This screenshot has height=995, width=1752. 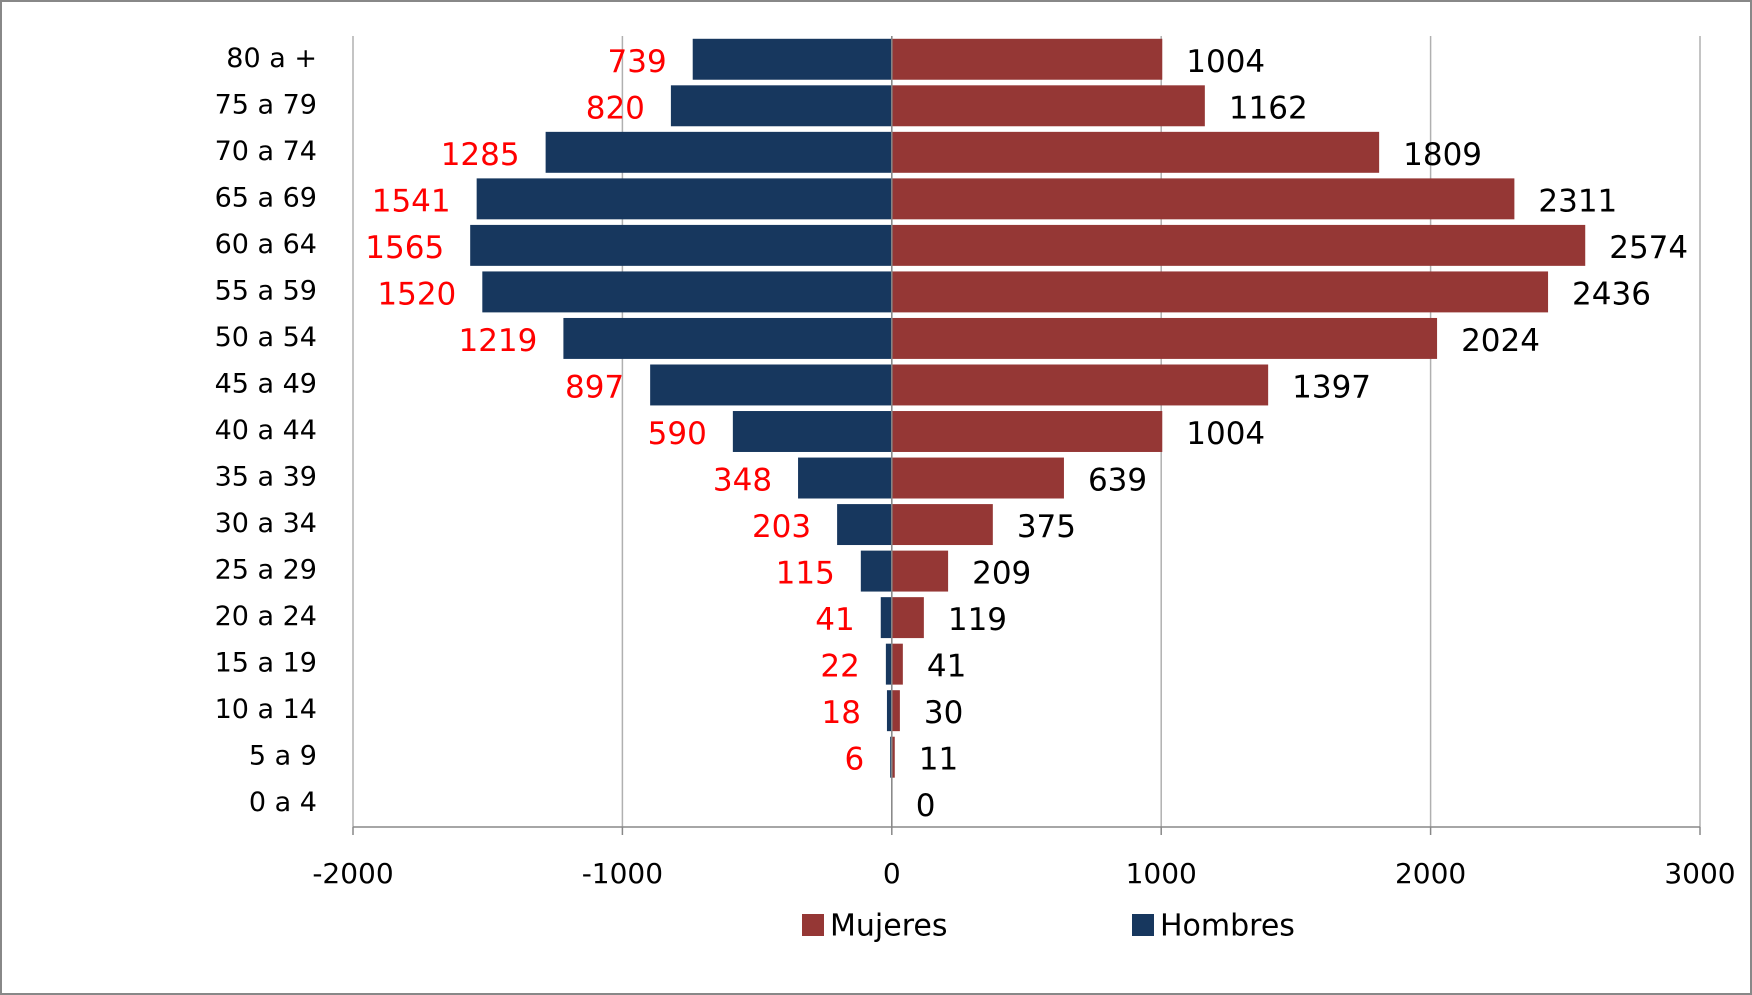 I want to click on data-label: 897, so click(x=594, y=387).